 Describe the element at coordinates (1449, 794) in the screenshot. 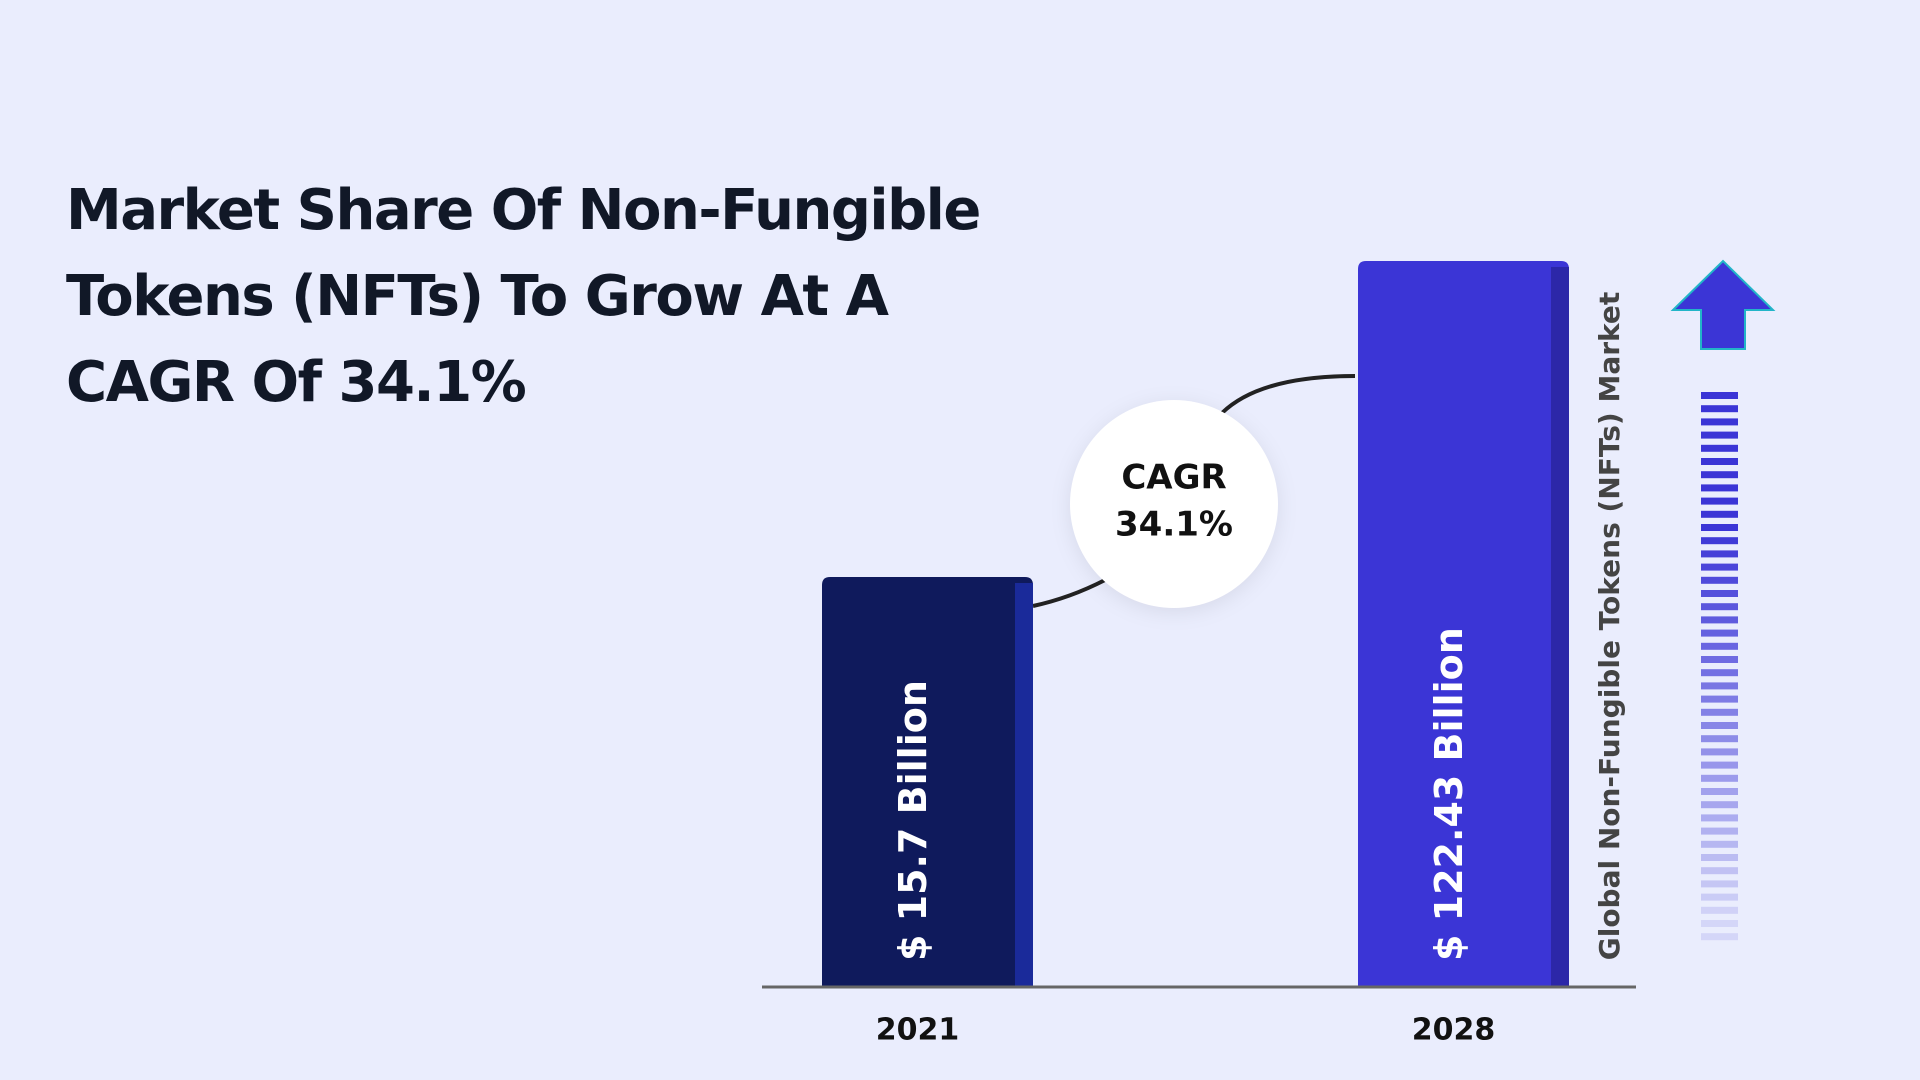

I see `value-label: $ 122.43 Billion` at that location.